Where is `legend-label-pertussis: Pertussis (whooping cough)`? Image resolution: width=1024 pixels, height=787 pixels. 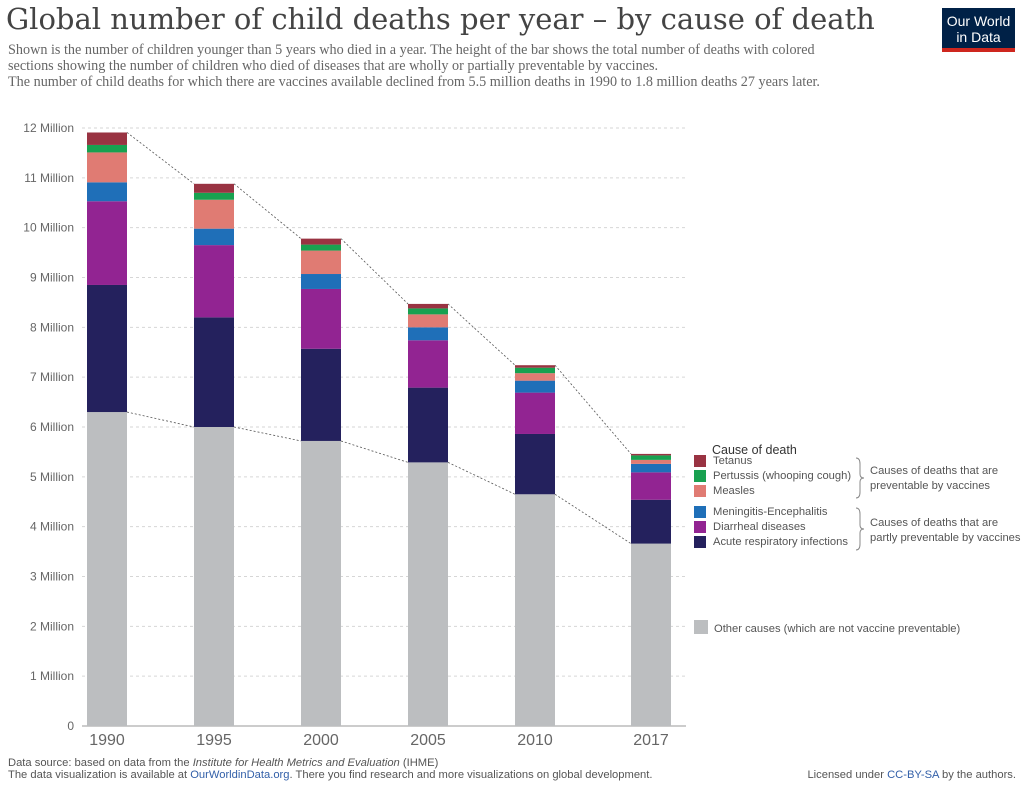
legend-label-pertussis: Pertussis (whooping cough) is located at coordinates (782, 476).